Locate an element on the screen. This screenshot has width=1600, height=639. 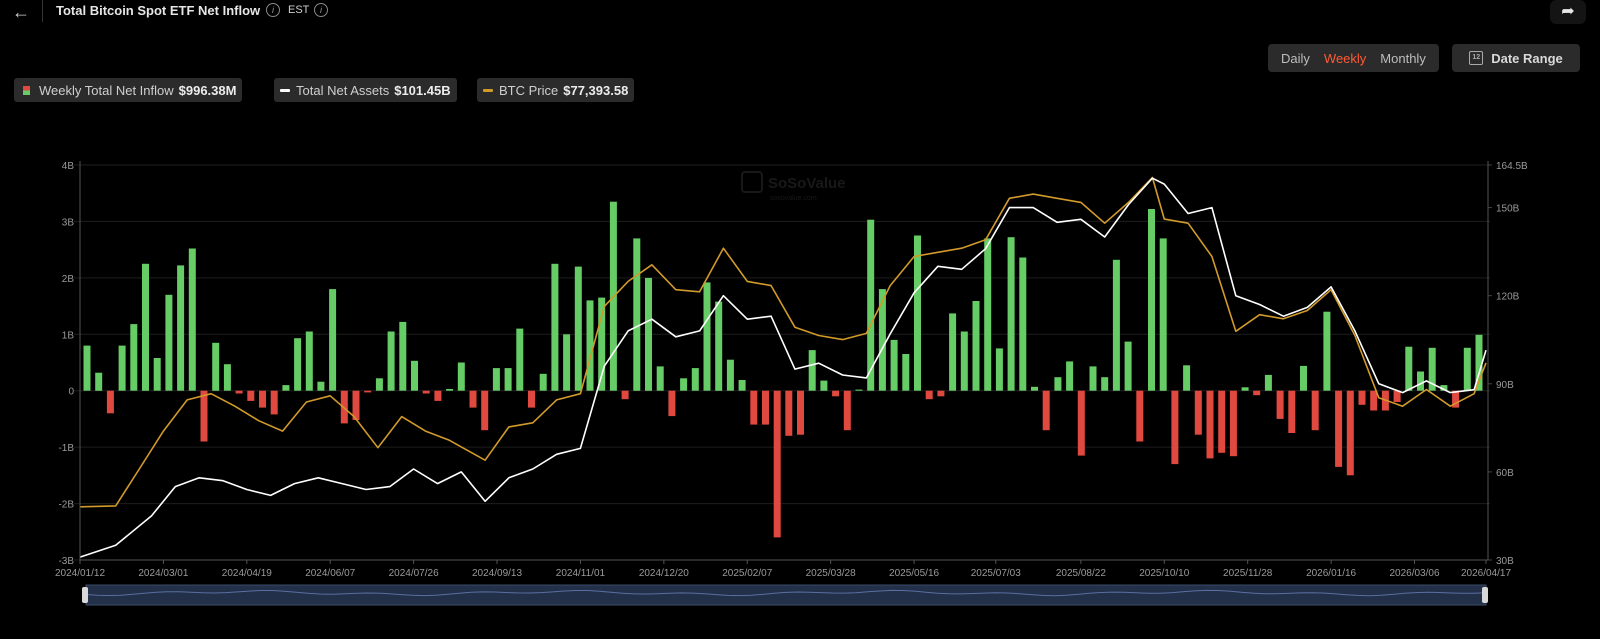
period-monthly: Monthly is located at coordinates (1403, 58).